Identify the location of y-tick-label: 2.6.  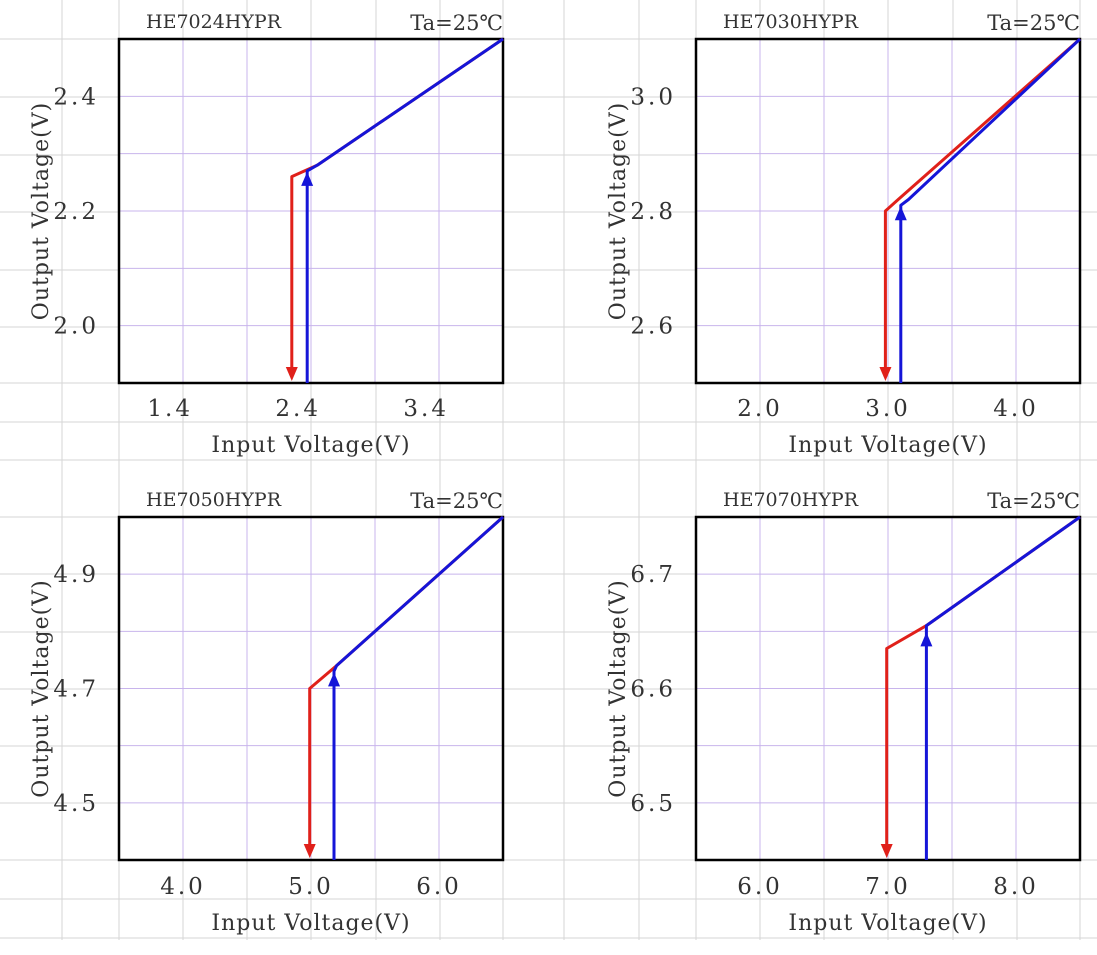
(653, 327).